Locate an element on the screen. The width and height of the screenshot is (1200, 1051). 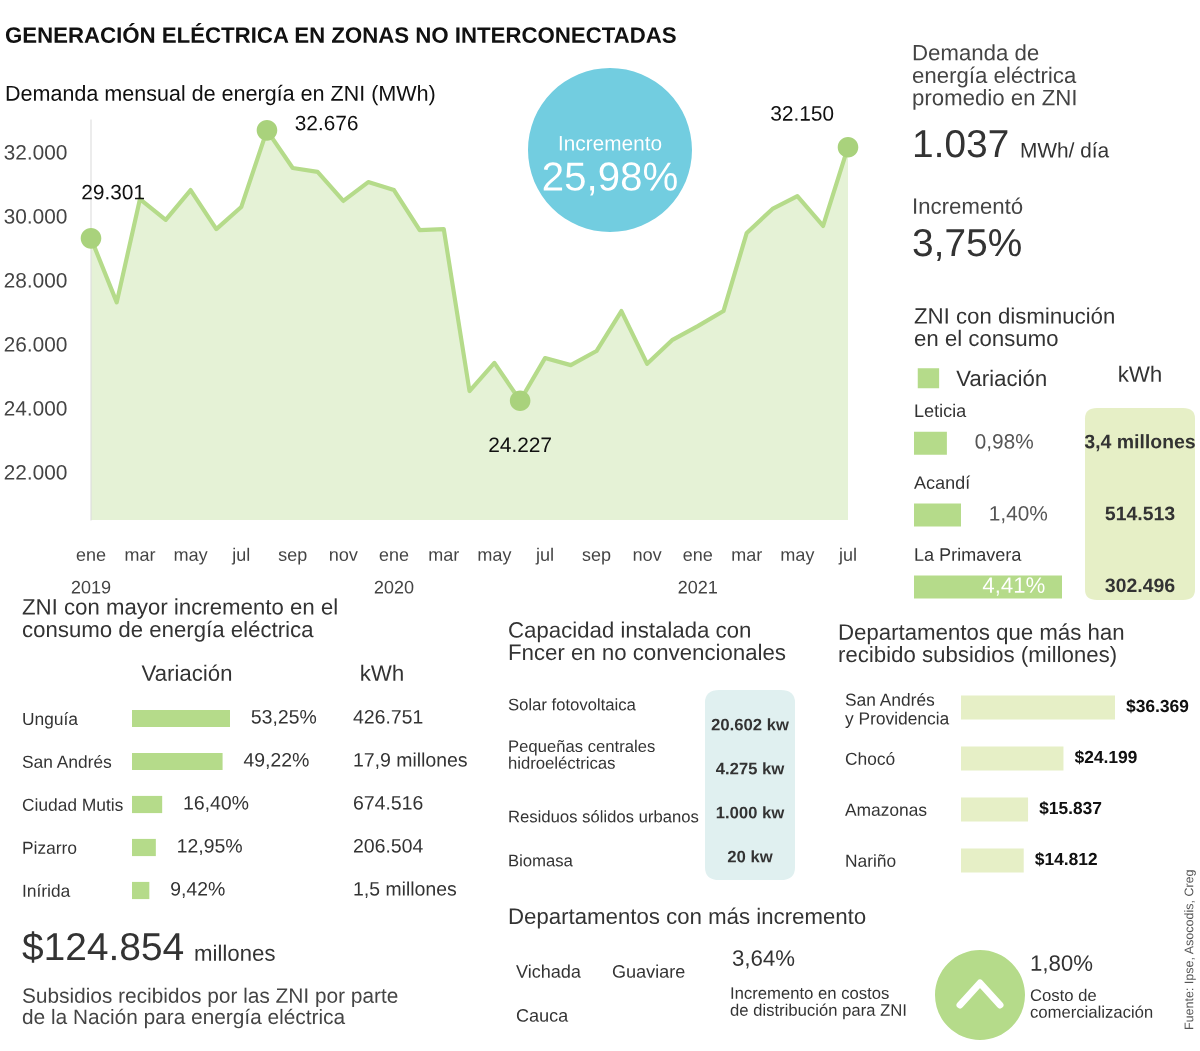
y-tick-label: 22.000 is located at coordinates (35, 472).